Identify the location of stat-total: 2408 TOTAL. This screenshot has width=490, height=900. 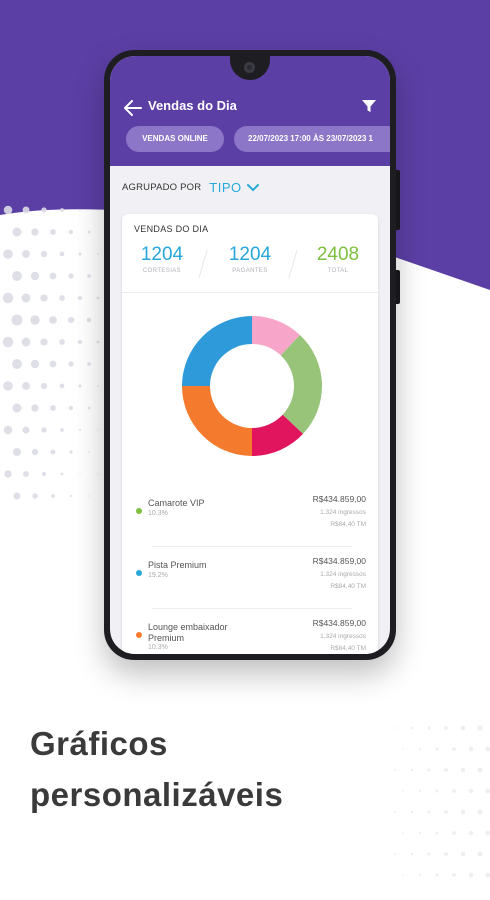
(338, 259).